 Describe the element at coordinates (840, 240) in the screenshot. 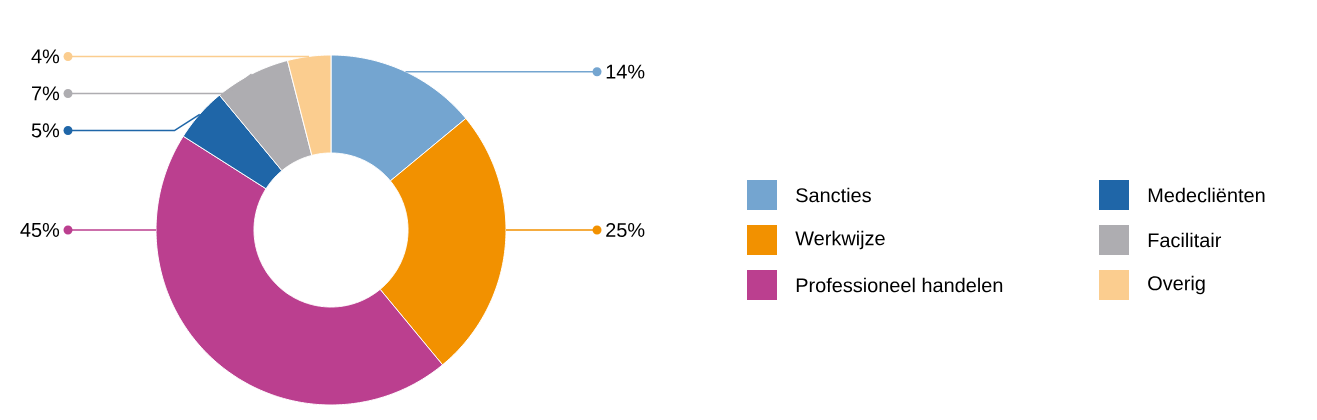

I see `legend-label: Werkwijze` at that location.